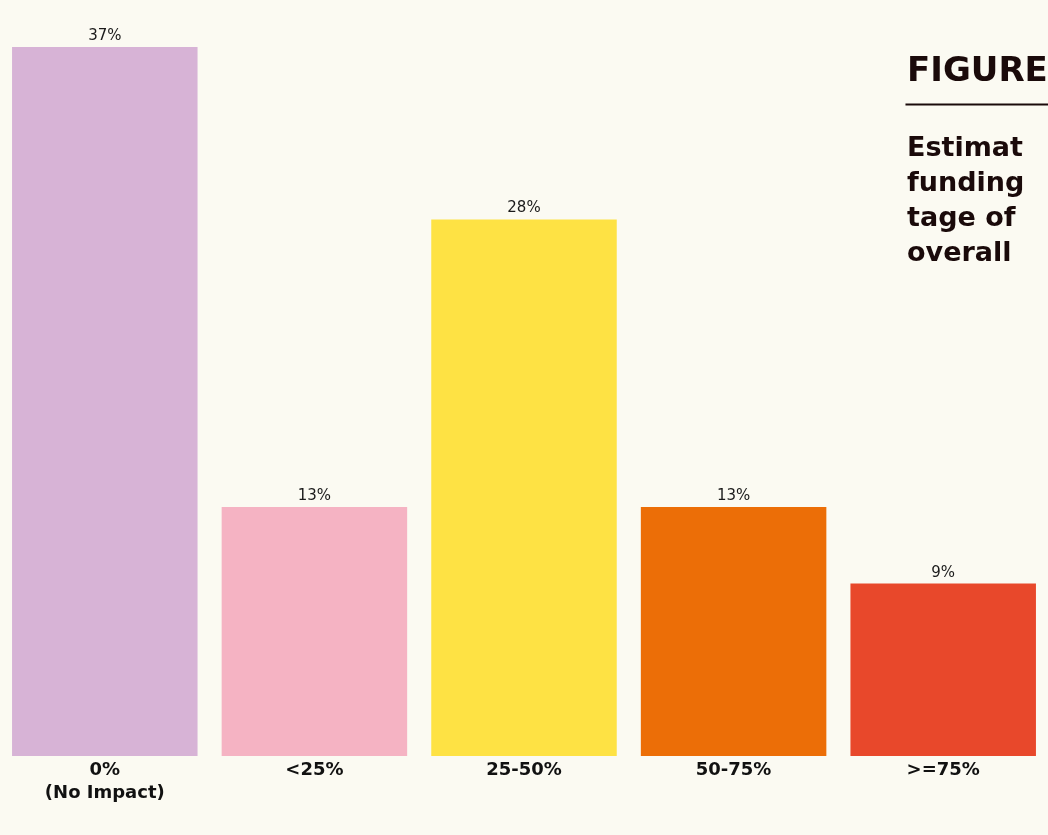  Describe the element at coordinates (977, 69) in the screenshot. I see `chart-title: FIGURE` at that location.